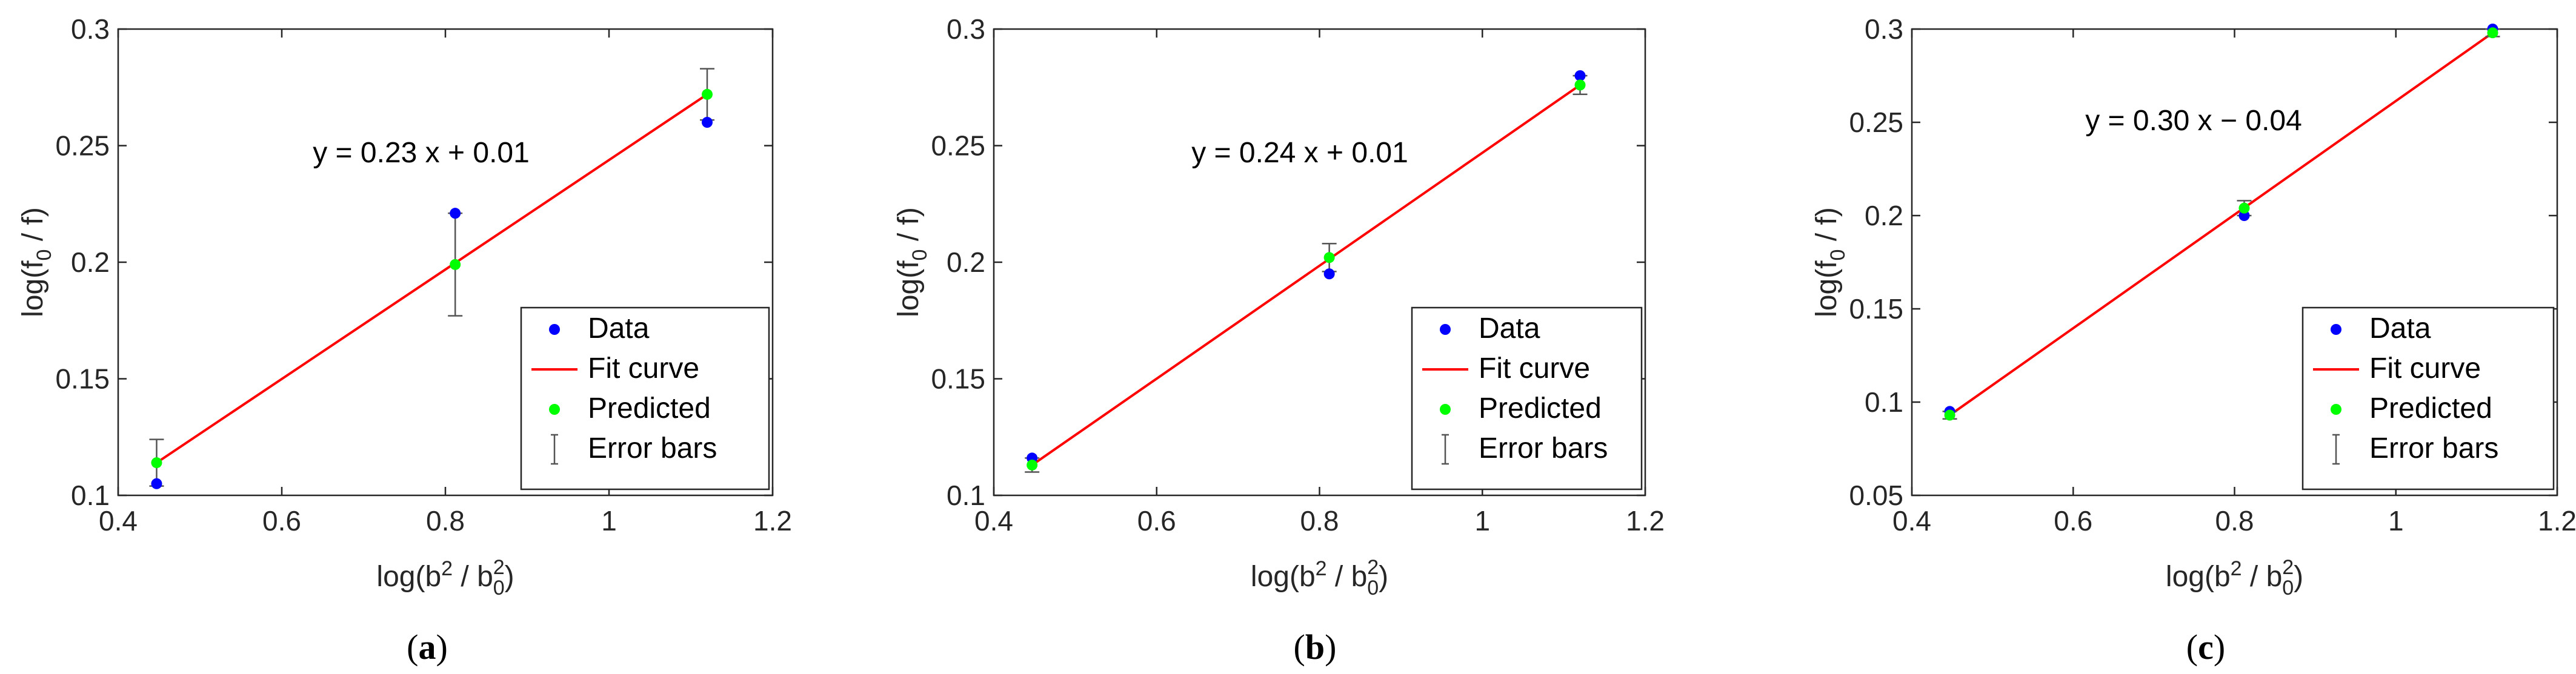 The height and width of the screenshot is (674, 2576). I want to click on panel-letter: a, so click(427, 647).